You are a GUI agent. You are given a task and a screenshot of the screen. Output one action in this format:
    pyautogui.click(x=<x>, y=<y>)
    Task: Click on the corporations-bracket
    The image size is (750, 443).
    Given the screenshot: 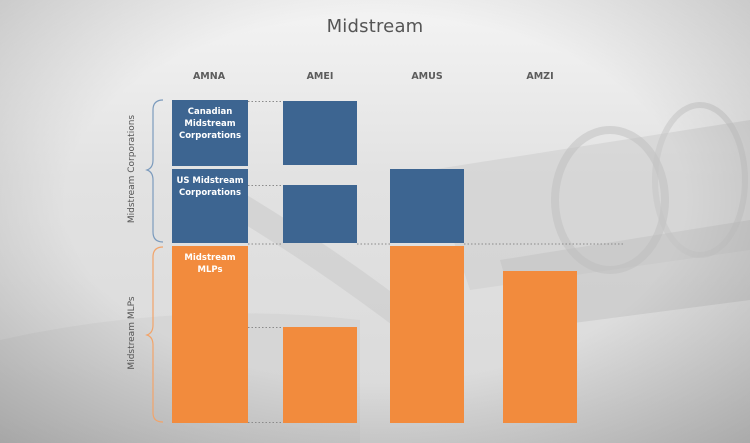 What is the action you would take?
    pyautogui.click(x=154, y=171)
    